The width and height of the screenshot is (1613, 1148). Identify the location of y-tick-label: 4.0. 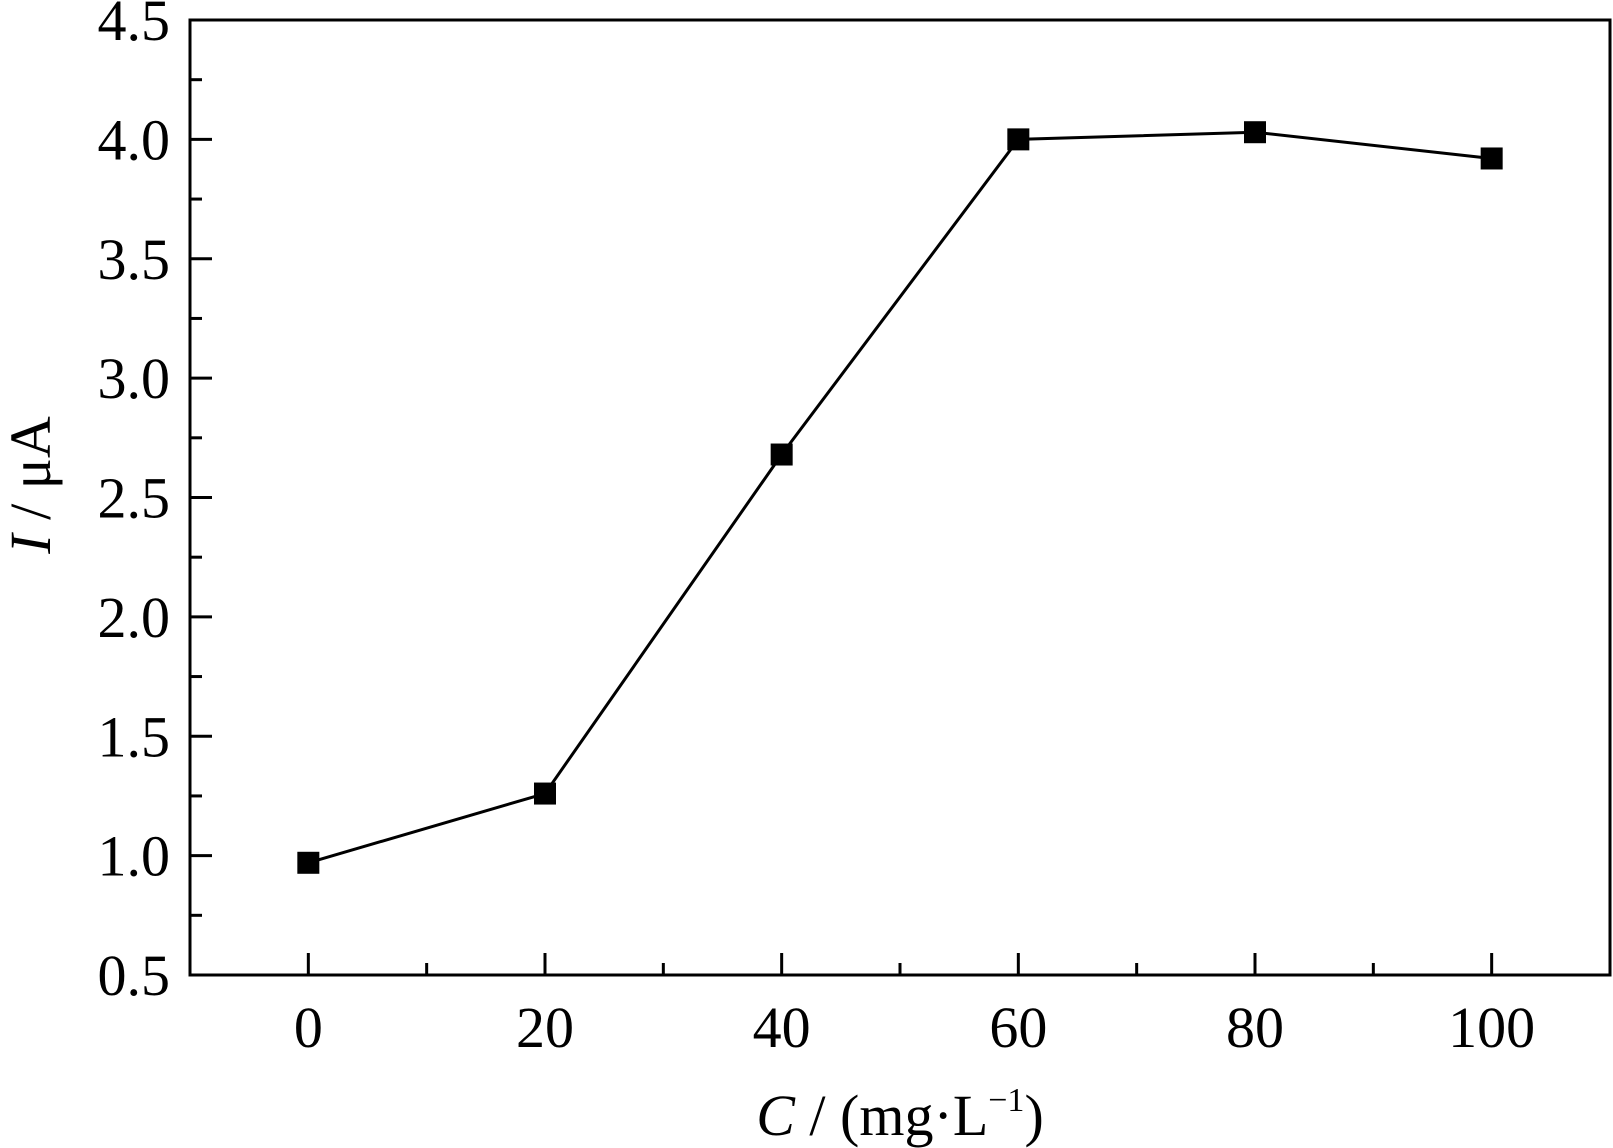
(134, 139).